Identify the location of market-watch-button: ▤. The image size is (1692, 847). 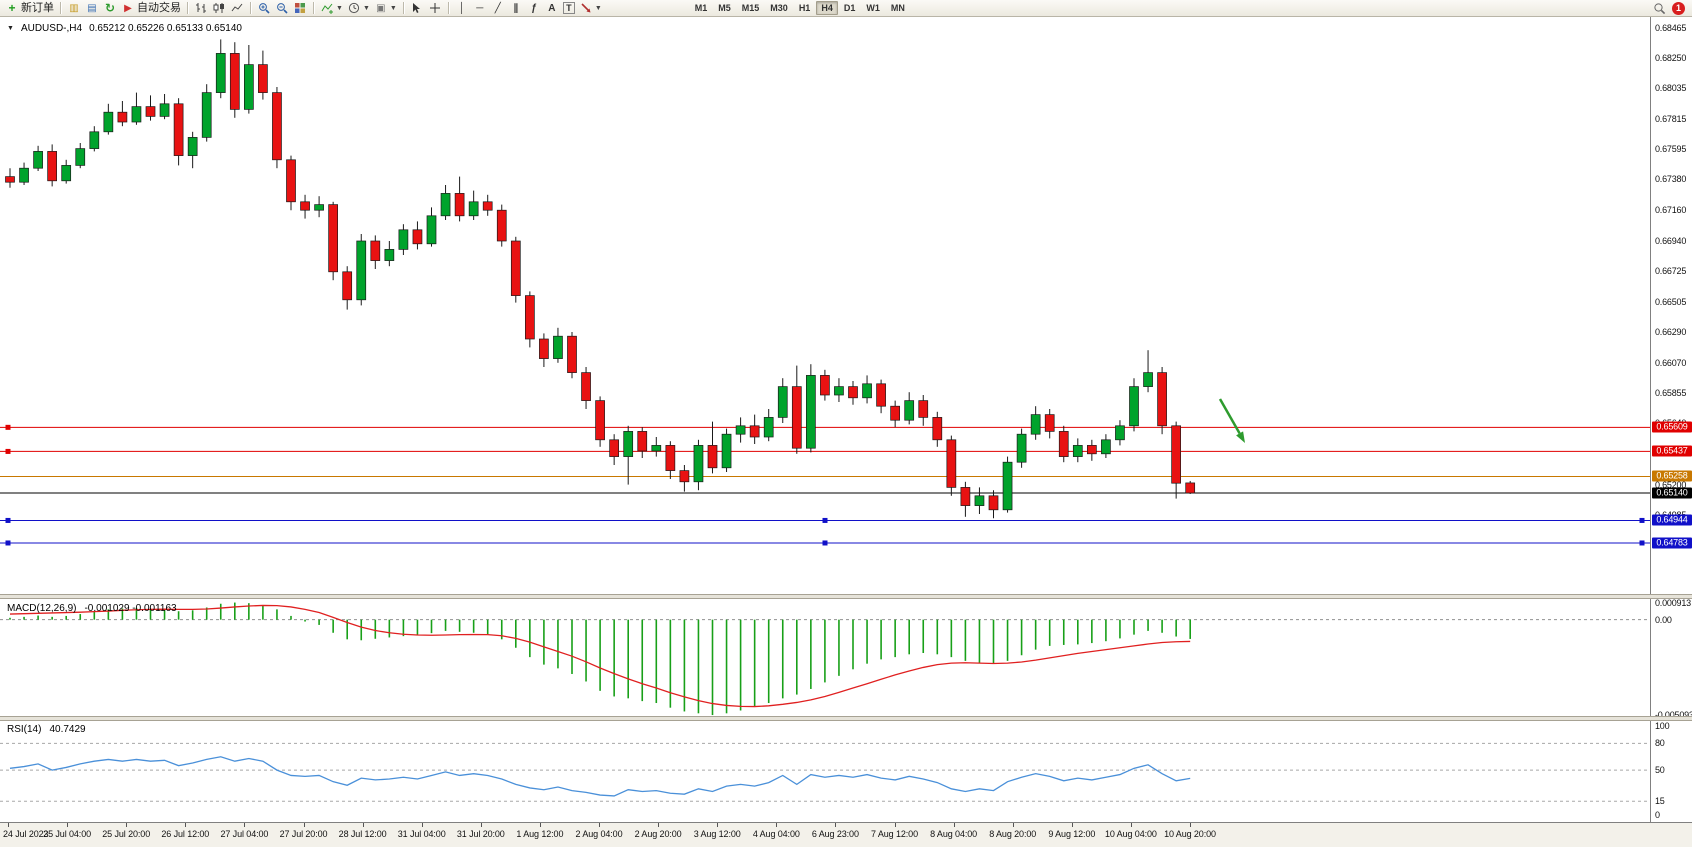
(92, 8).